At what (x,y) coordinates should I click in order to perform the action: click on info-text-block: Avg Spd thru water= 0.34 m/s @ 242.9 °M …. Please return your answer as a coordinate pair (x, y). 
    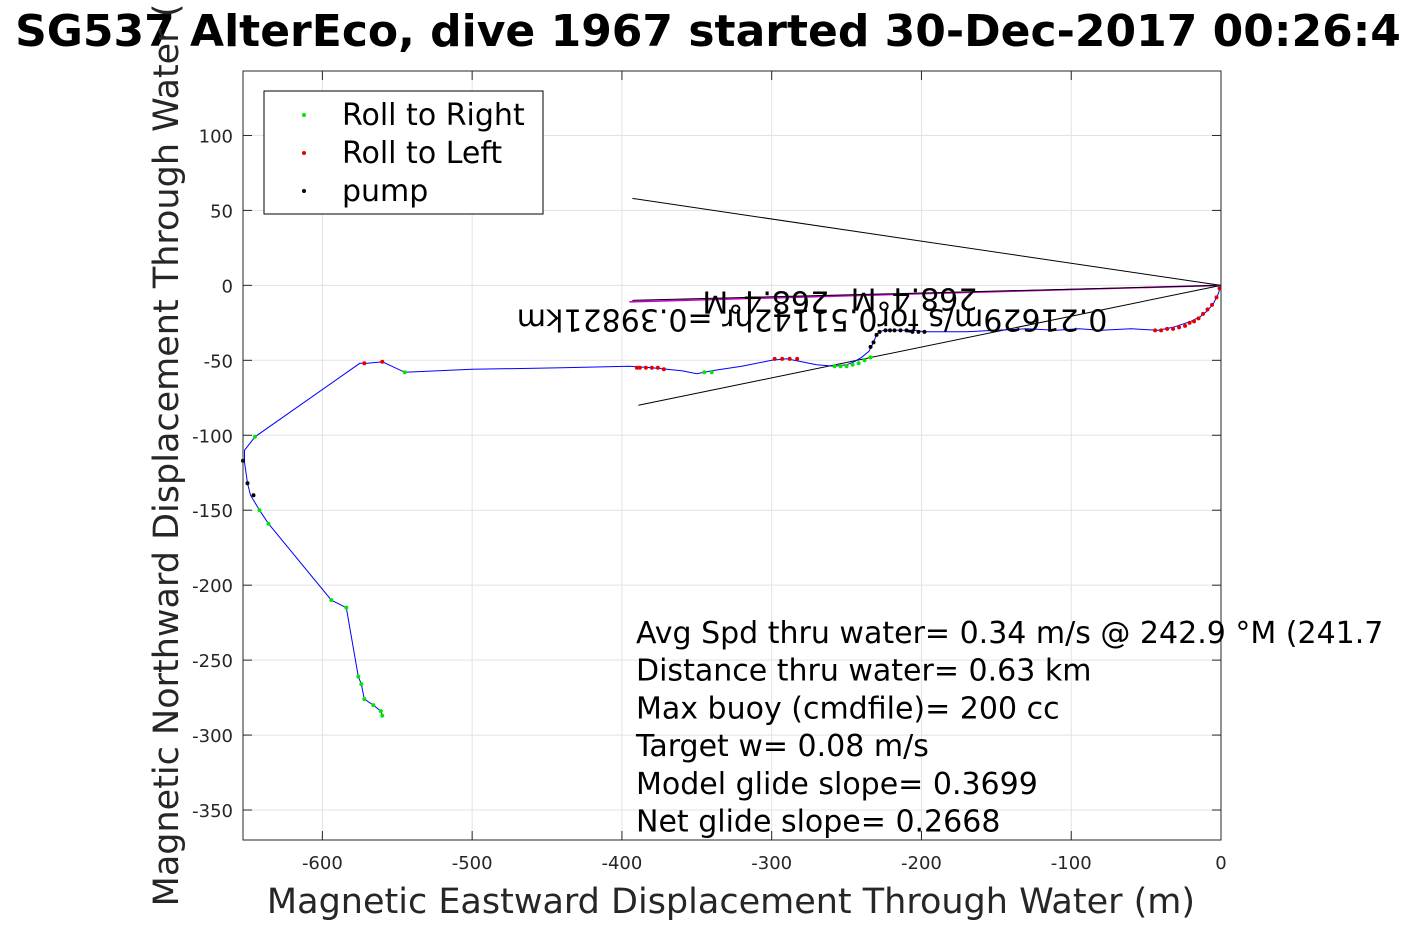
    Looking at the image, I should click on (1009, 728).